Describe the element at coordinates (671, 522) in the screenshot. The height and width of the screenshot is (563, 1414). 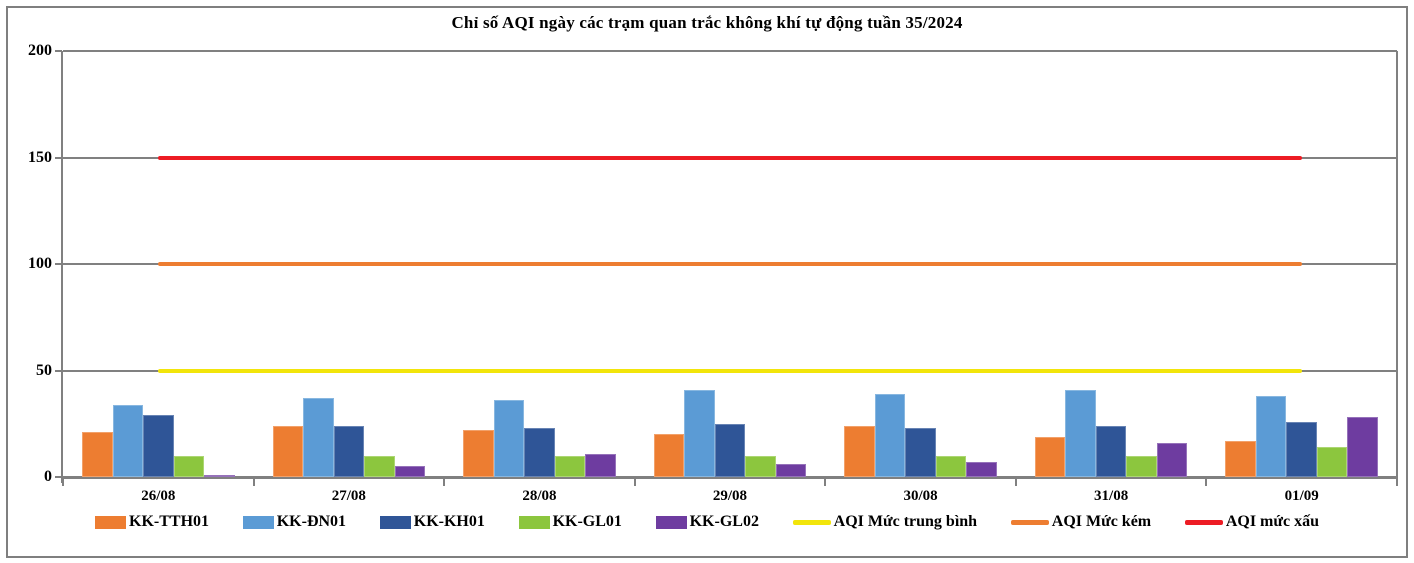
I see `legend-swatch-KK-GL02` at that location.